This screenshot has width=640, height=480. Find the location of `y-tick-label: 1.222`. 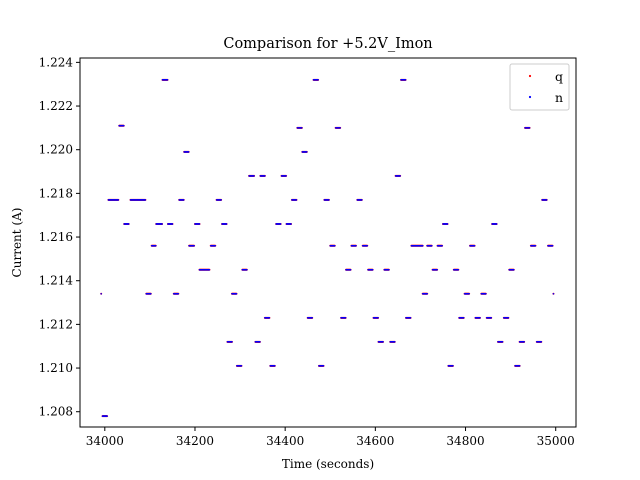

y-tick-label: 1.222 is located at coordinates (56, 106).